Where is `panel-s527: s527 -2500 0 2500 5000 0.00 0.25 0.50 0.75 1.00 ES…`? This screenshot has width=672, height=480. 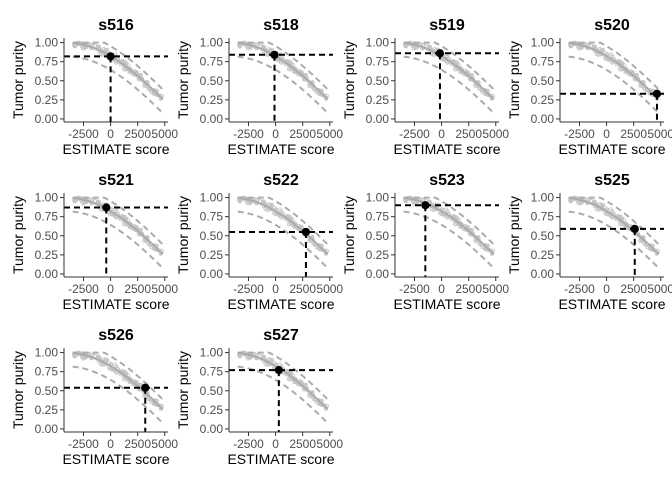
panel-s527: s527 -2500 0 2500 5000 0.00 0.25 0.50 0.75 1.00 ES… is located at coordinates (259, 397).